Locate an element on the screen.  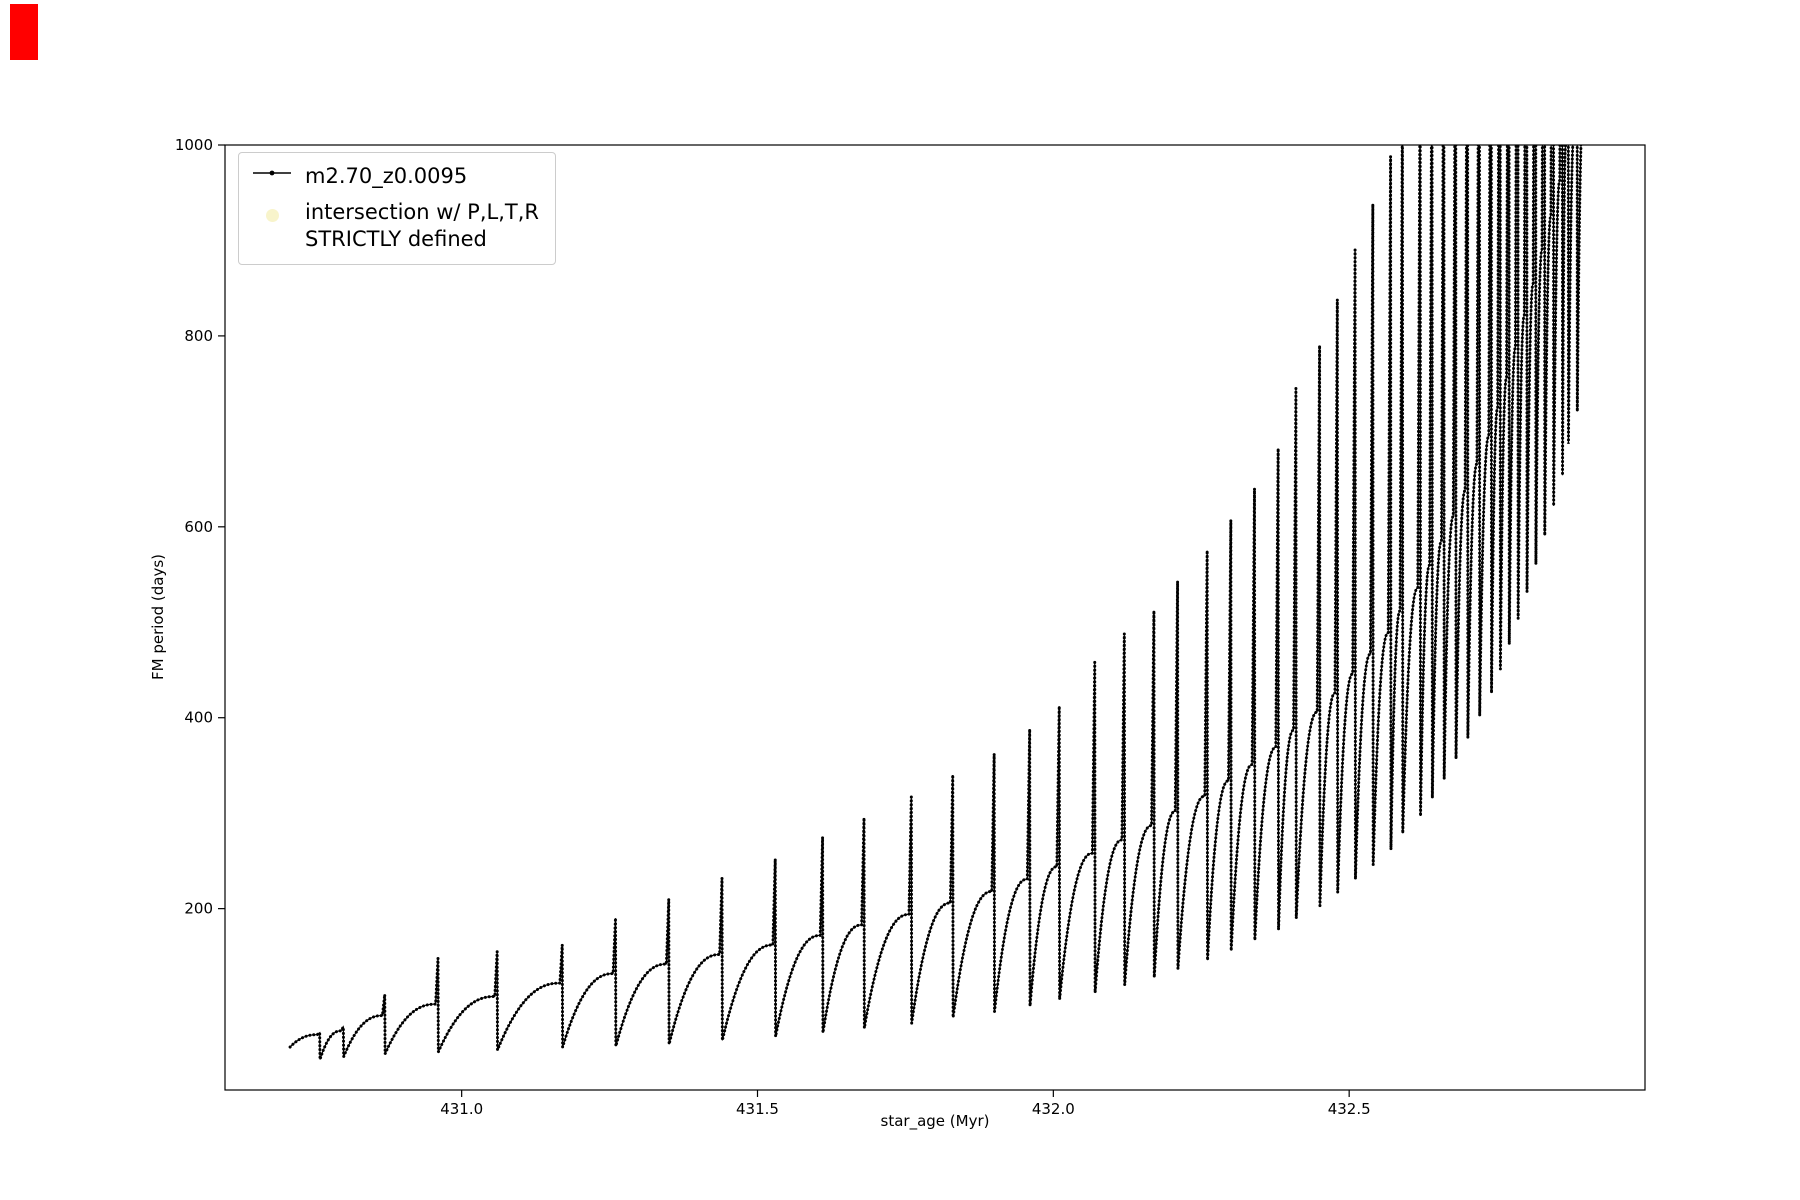
y-axis-label: FM period (days) is located at coordinates (158, 617).